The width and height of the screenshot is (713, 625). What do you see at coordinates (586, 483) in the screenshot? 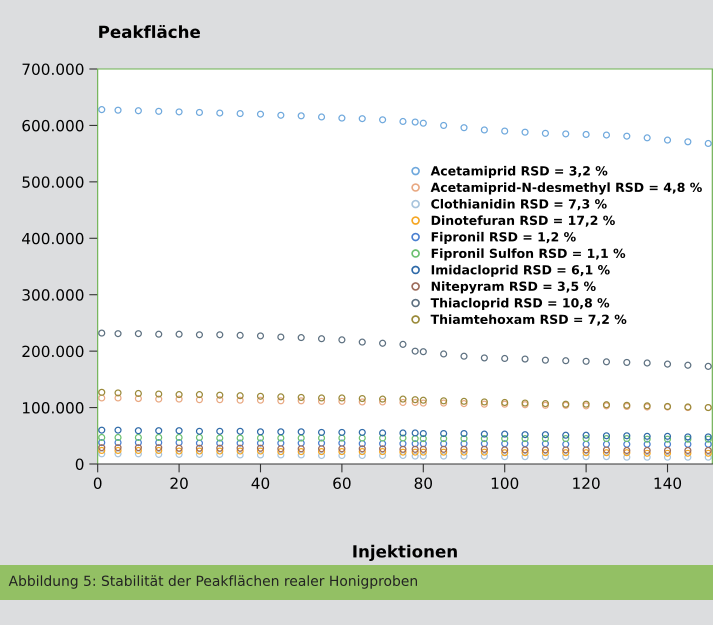
I see `x-tick-label: 120` at bounding box center [586, 483].